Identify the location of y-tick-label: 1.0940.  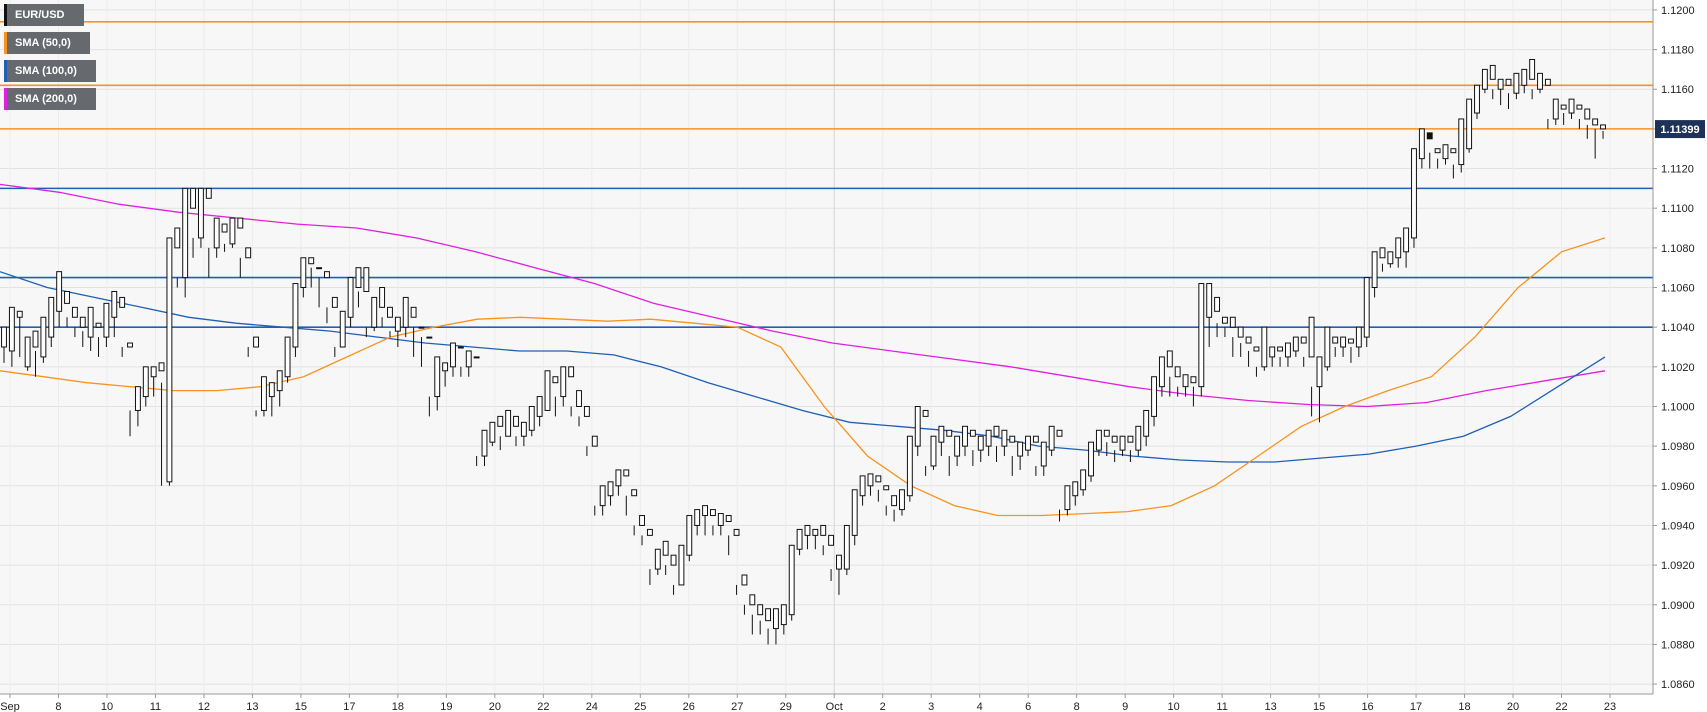
(1678, 526).